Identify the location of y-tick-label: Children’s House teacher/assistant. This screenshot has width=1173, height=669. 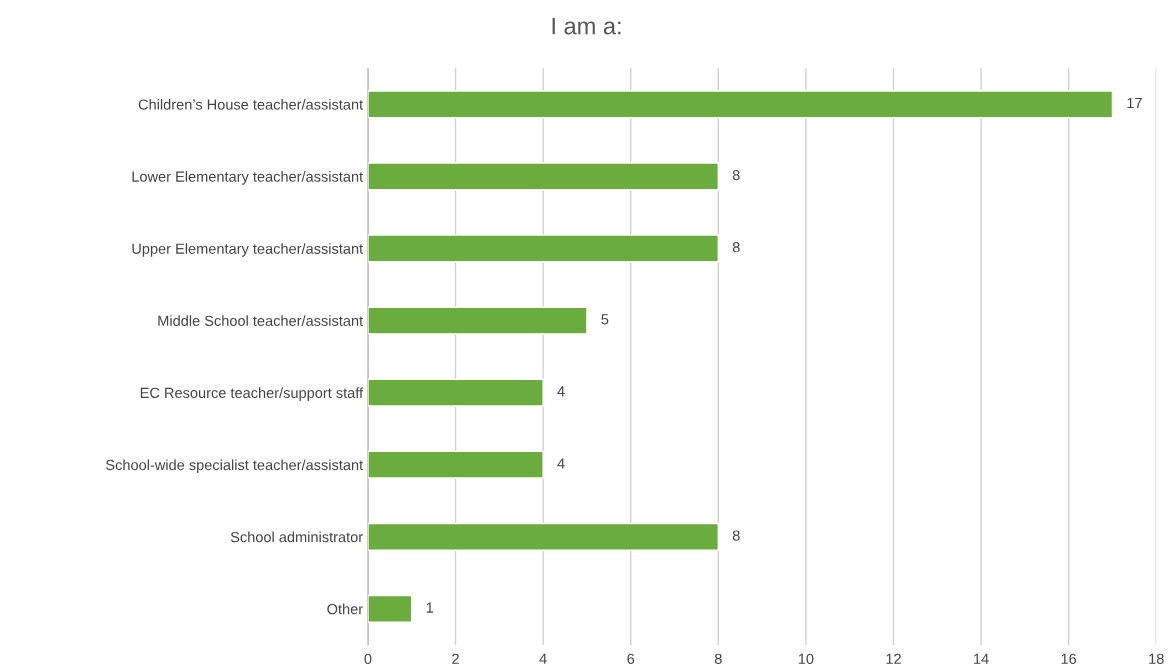
(251, 104).